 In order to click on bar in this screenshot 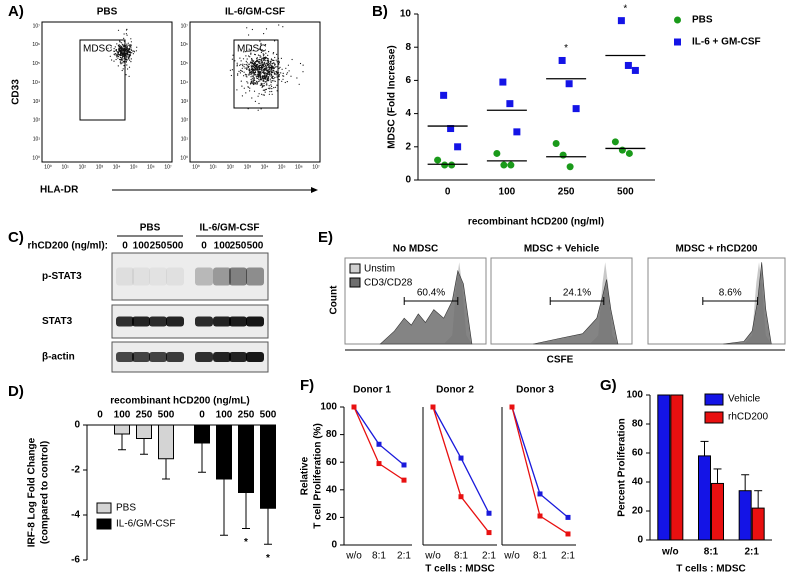, I will do `click(664, 467)`.